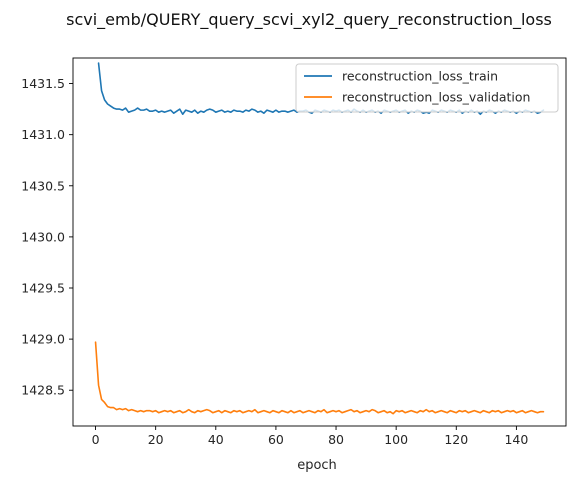 The width and height of the screenshot is (574, 480). What do you see at coordinates (43, 236) in the screenshot?
I see `y-tick-label: 1430.0` at bounding box center [43, 236].